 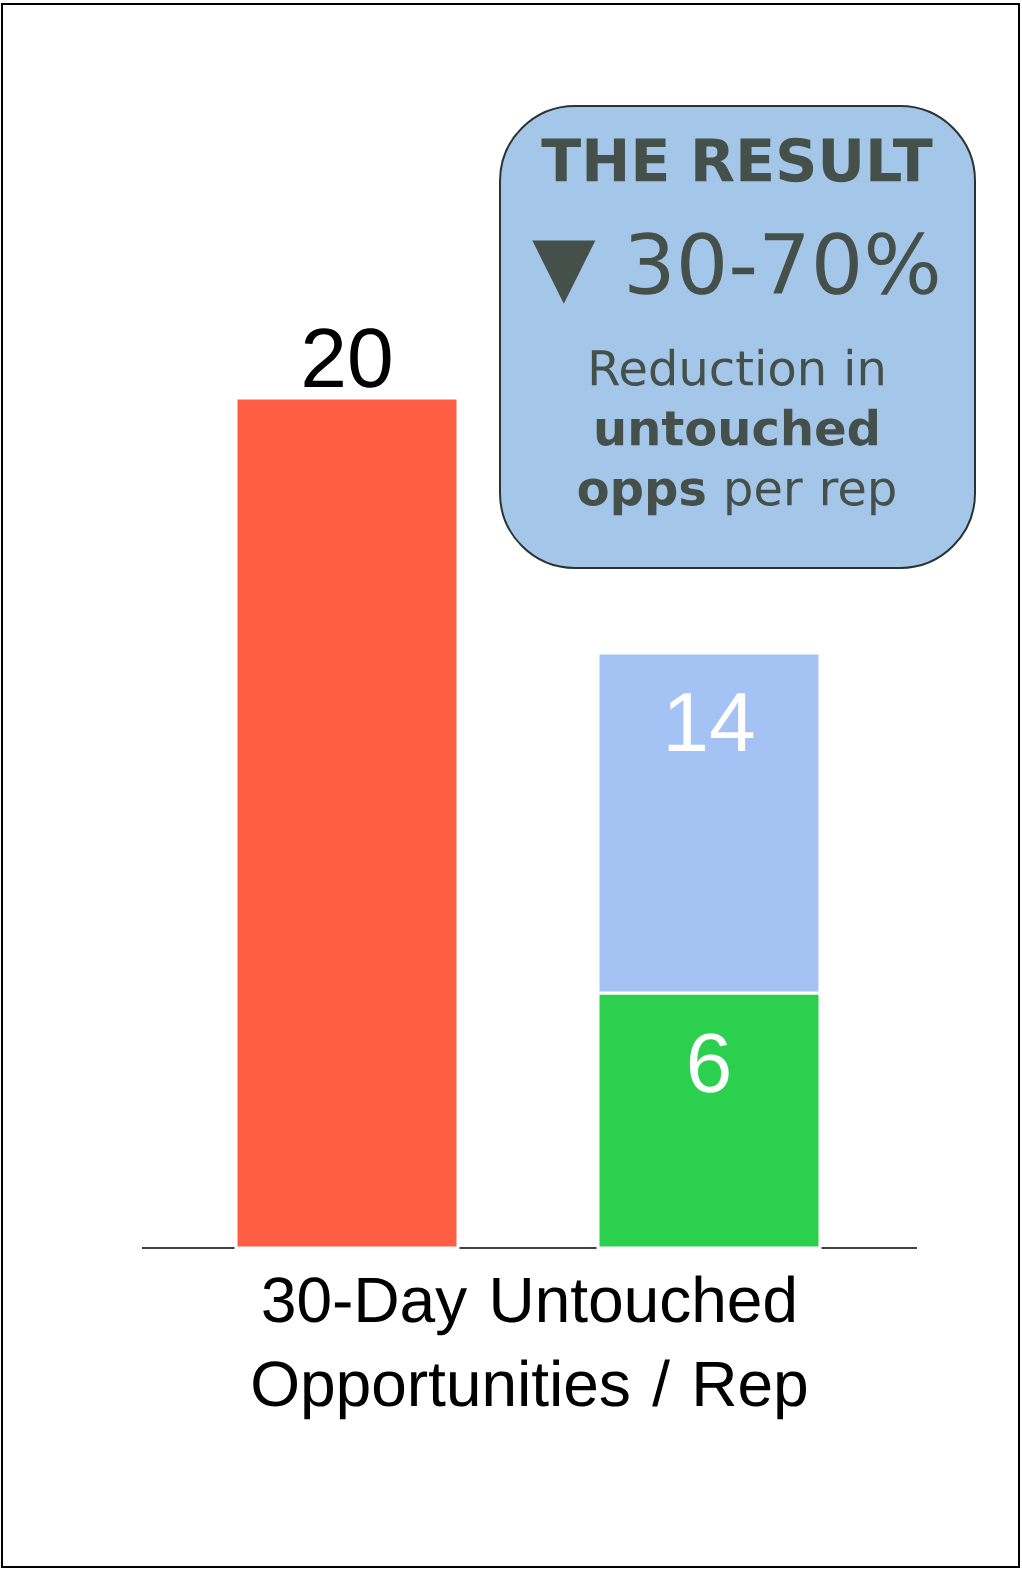 What do you see at coordinates (735, 268) in the screenshot?
I see `text: ▼ 30-70%` at bounding box center [735, 268].